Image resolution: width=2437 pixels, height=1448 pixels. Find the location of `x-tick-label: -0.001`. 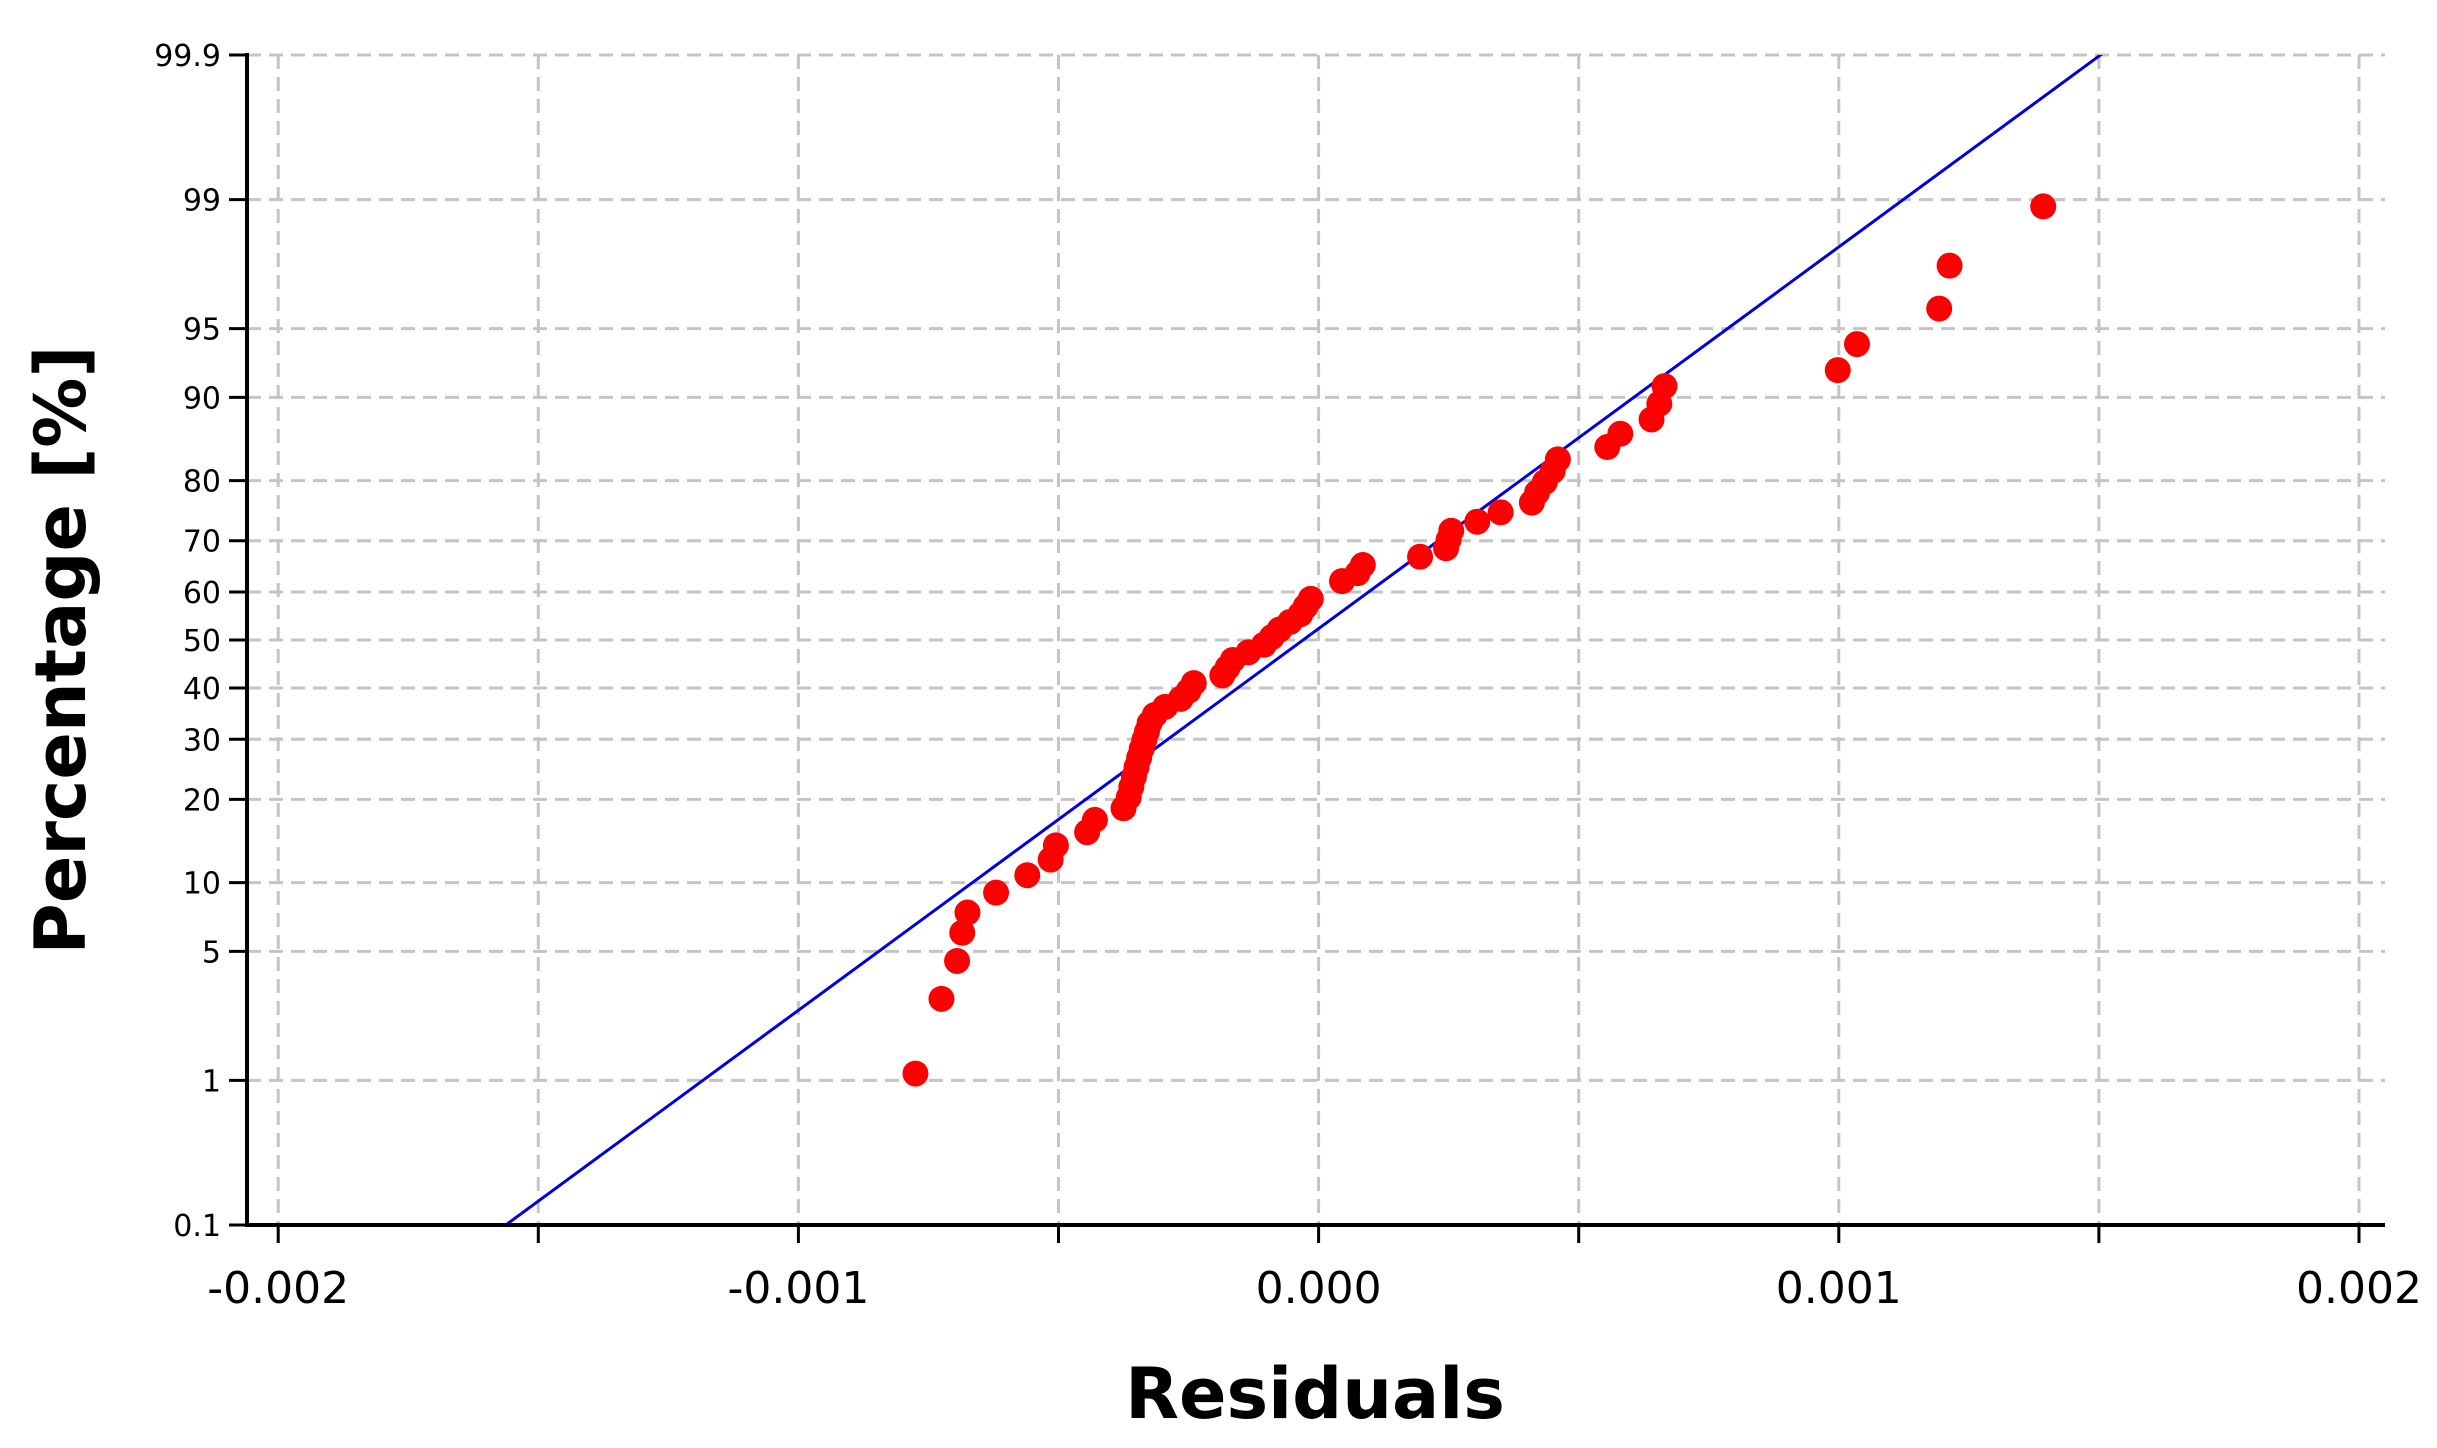

x-tick-label: -0.001 is located at coordinates (798, 1288).